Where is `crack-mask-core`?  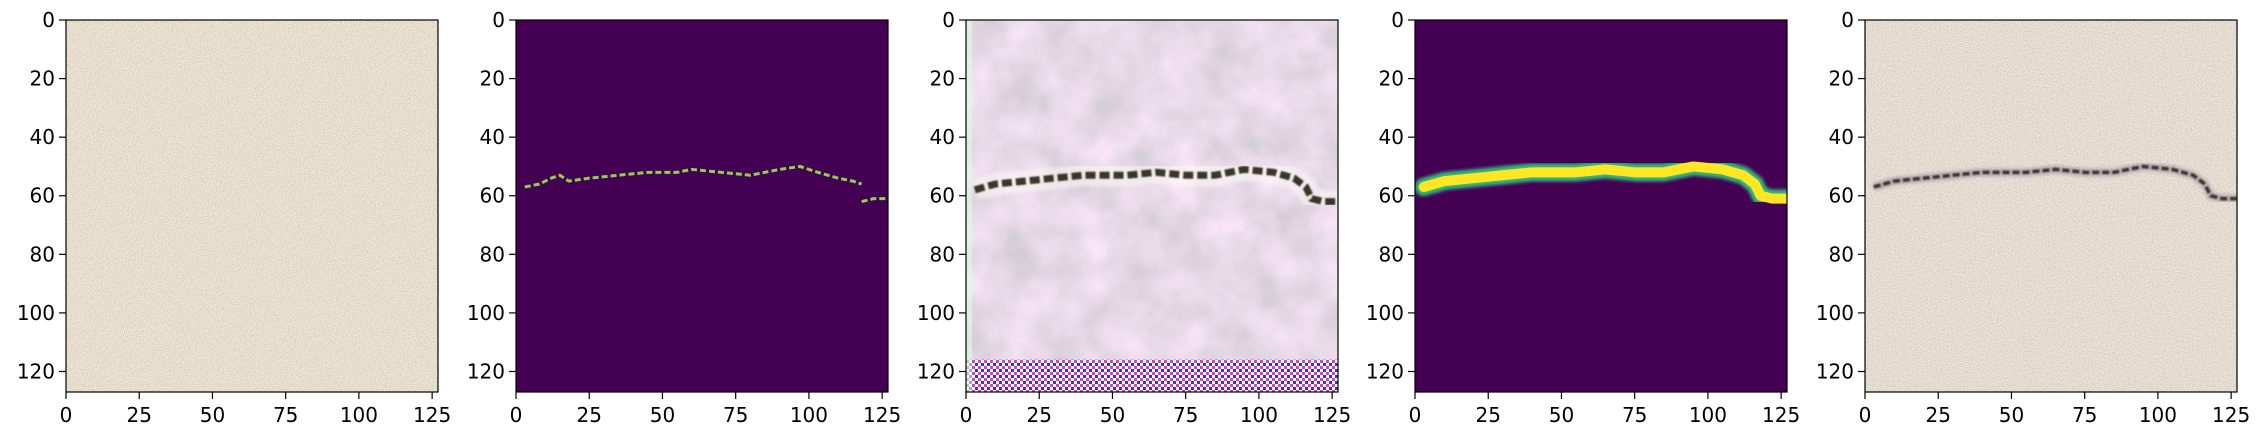 crack-mask-core is located at coordinates (1602, 182).